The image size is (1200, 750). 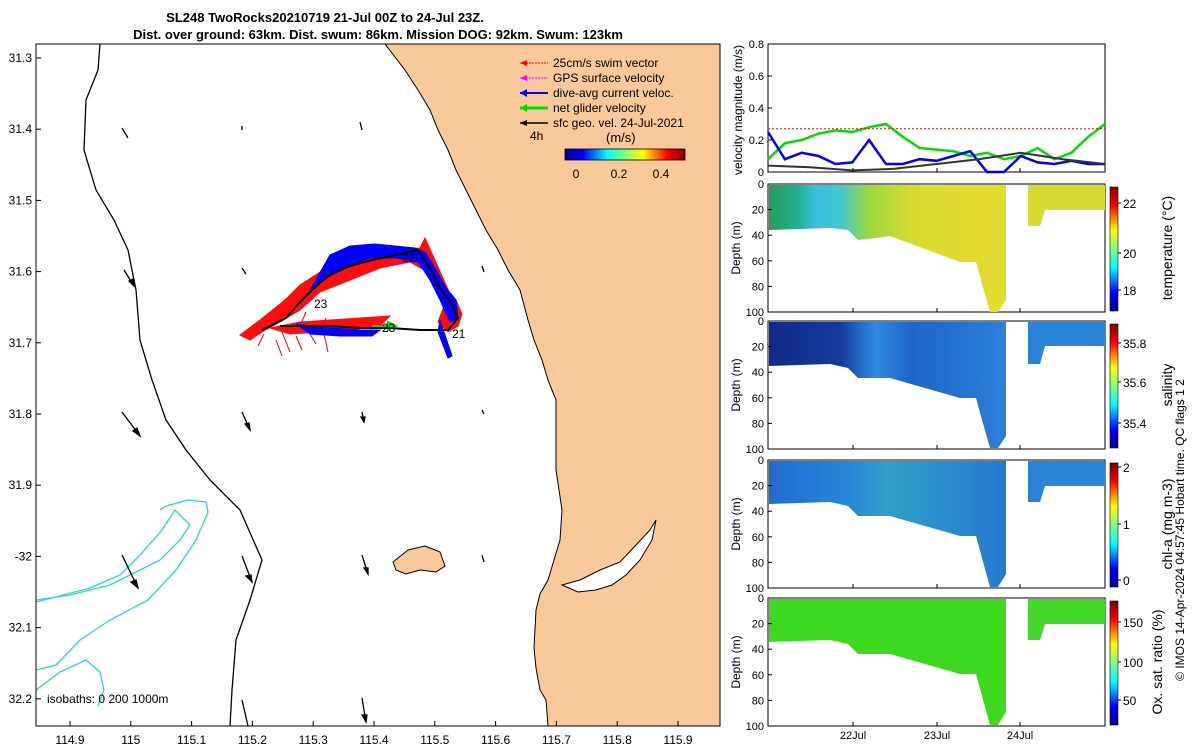 What do you see at coordinates (191, 740) in the screenshot?
I see `map-x-tick-label: 115.1` at bounding box center [191, 740].